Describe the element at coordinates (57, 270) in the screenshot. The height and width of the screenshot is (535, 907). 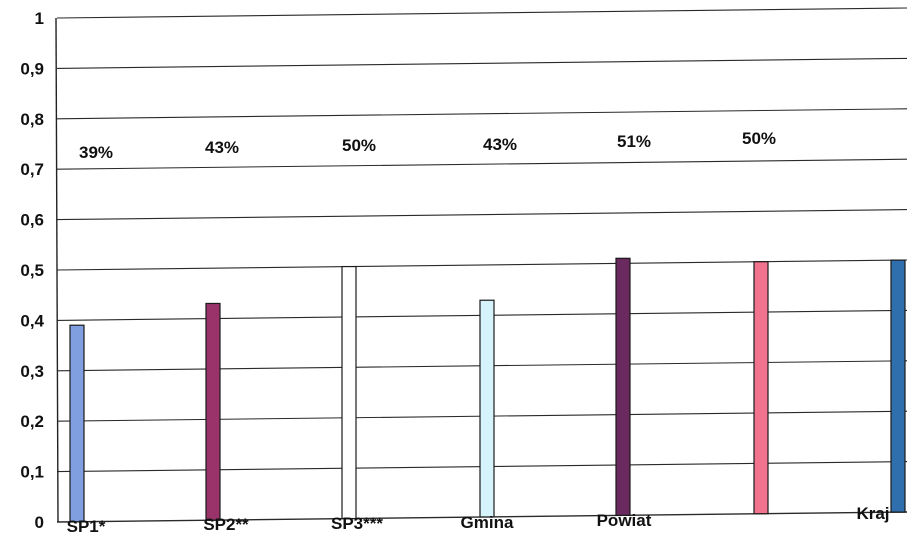
I see `y-axis-line` at that location.